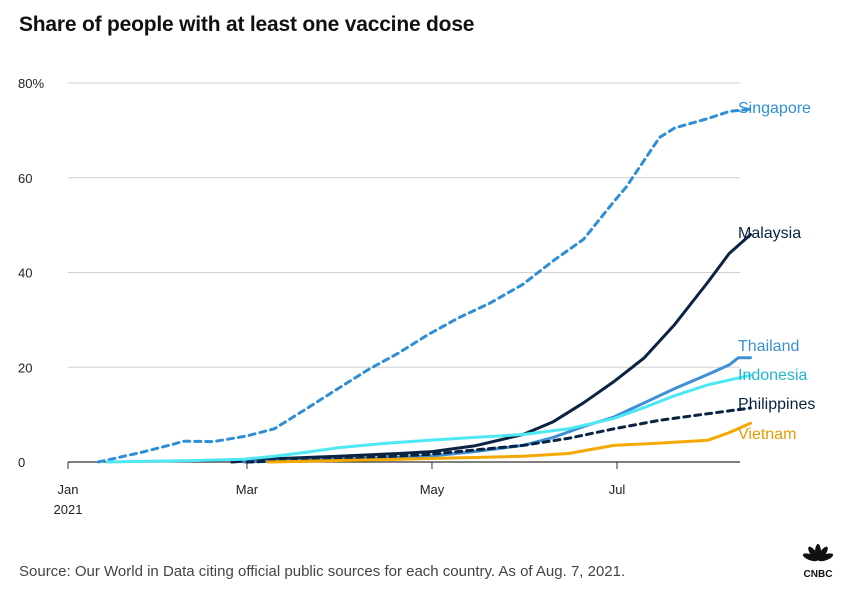  What do you see at coordinates (25, 273) in the screenshot?
I see `y-tick-label: 40` at bounding box center [25, 273].